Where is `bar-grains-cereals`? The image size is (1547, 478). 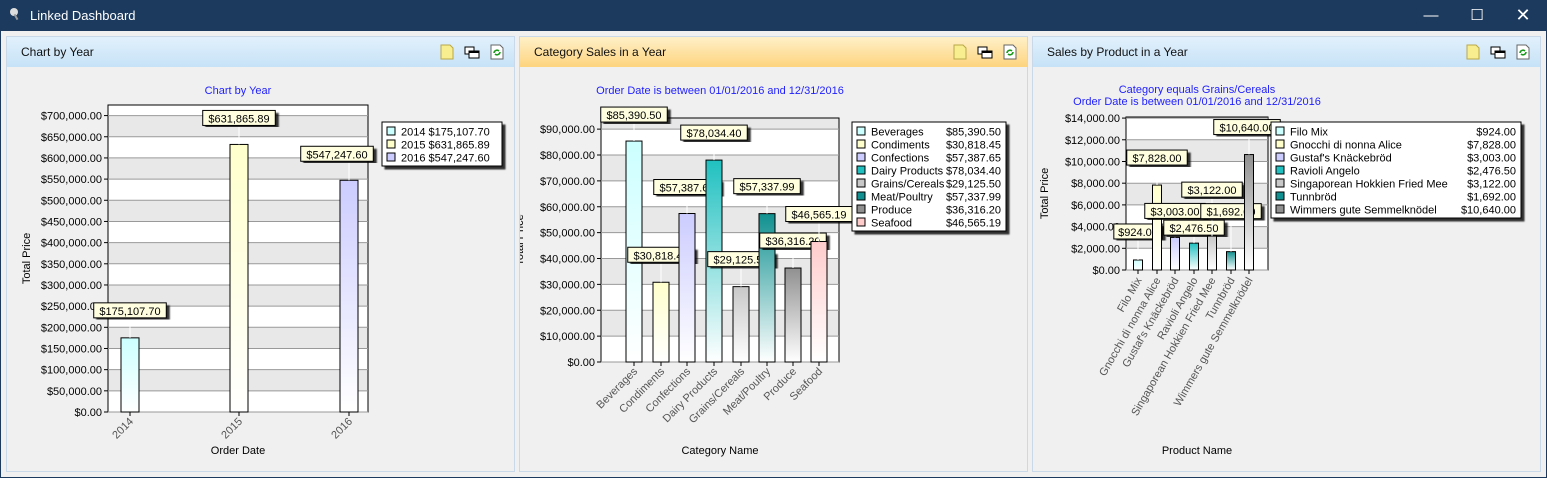 bar-grains-cereals is located at coordinates (741, 324).